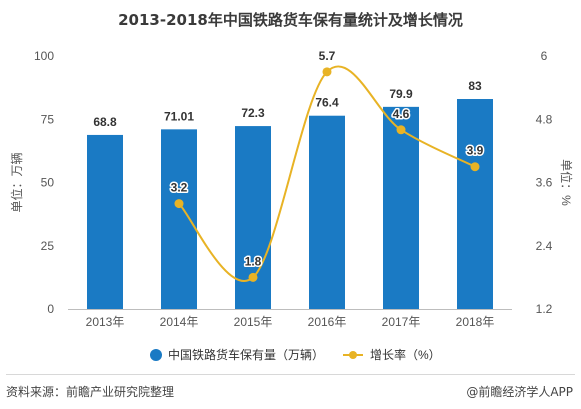  Describe the element at coordinates (290, 20) in the screenshot. I see `chart-title: 2013-2018年中国铁路货车保有量统计及增长情况` at that location.